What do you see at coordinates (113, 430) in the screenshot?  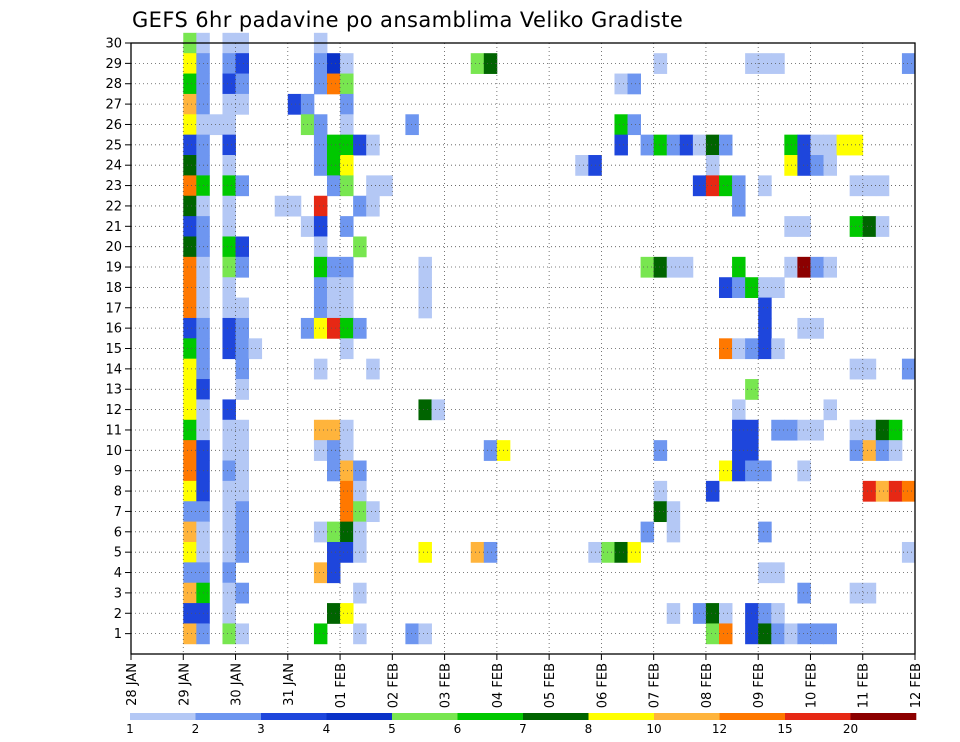 I see `y-tick-label: 11` at bounding box center [113, 430].